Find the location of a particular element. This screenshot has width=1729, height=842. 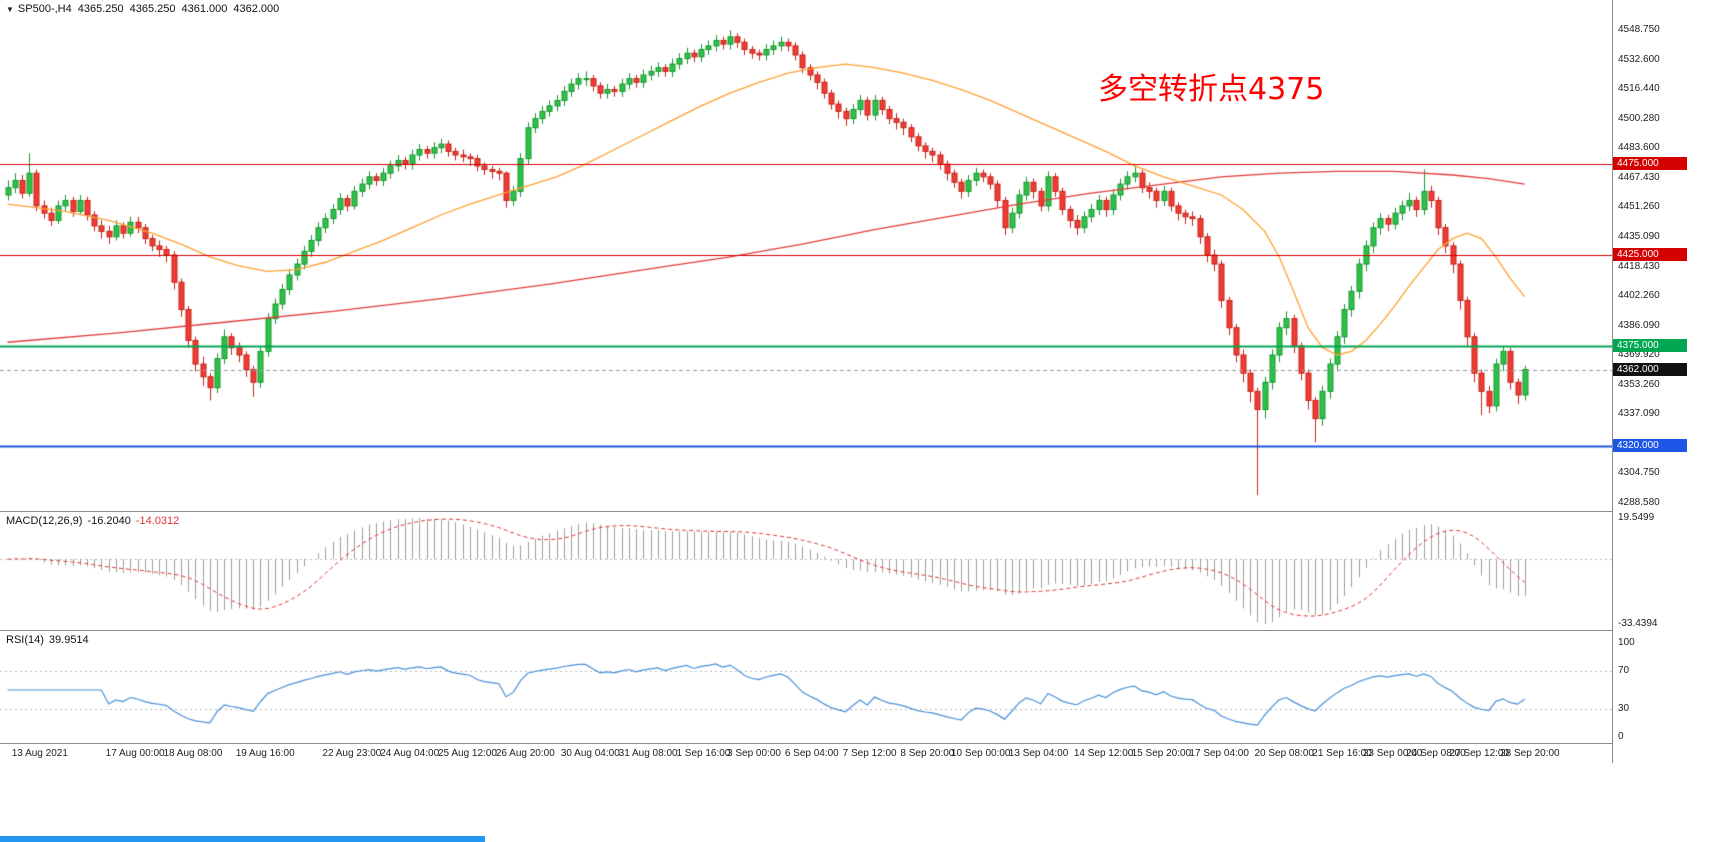

time-label: 25 Aug 12:00 is located at coordinates (467, 753).